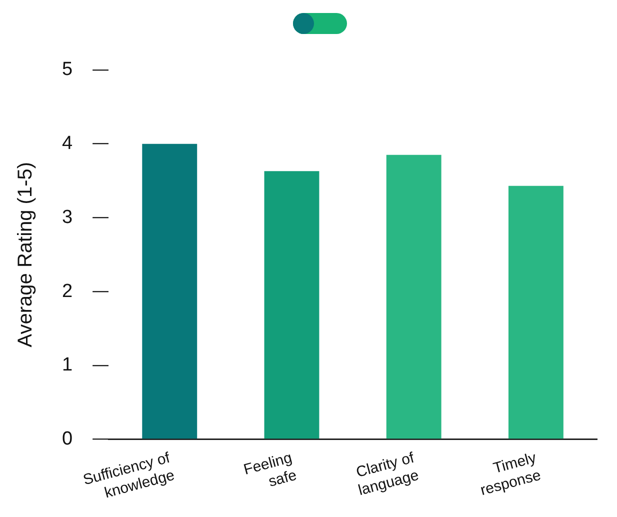 This screenshot has height=517, width=617. What do you see at coordinates (67, 439) in the screenshot?
I see `y-tick-label: 0` at bounding box center [67, 439].